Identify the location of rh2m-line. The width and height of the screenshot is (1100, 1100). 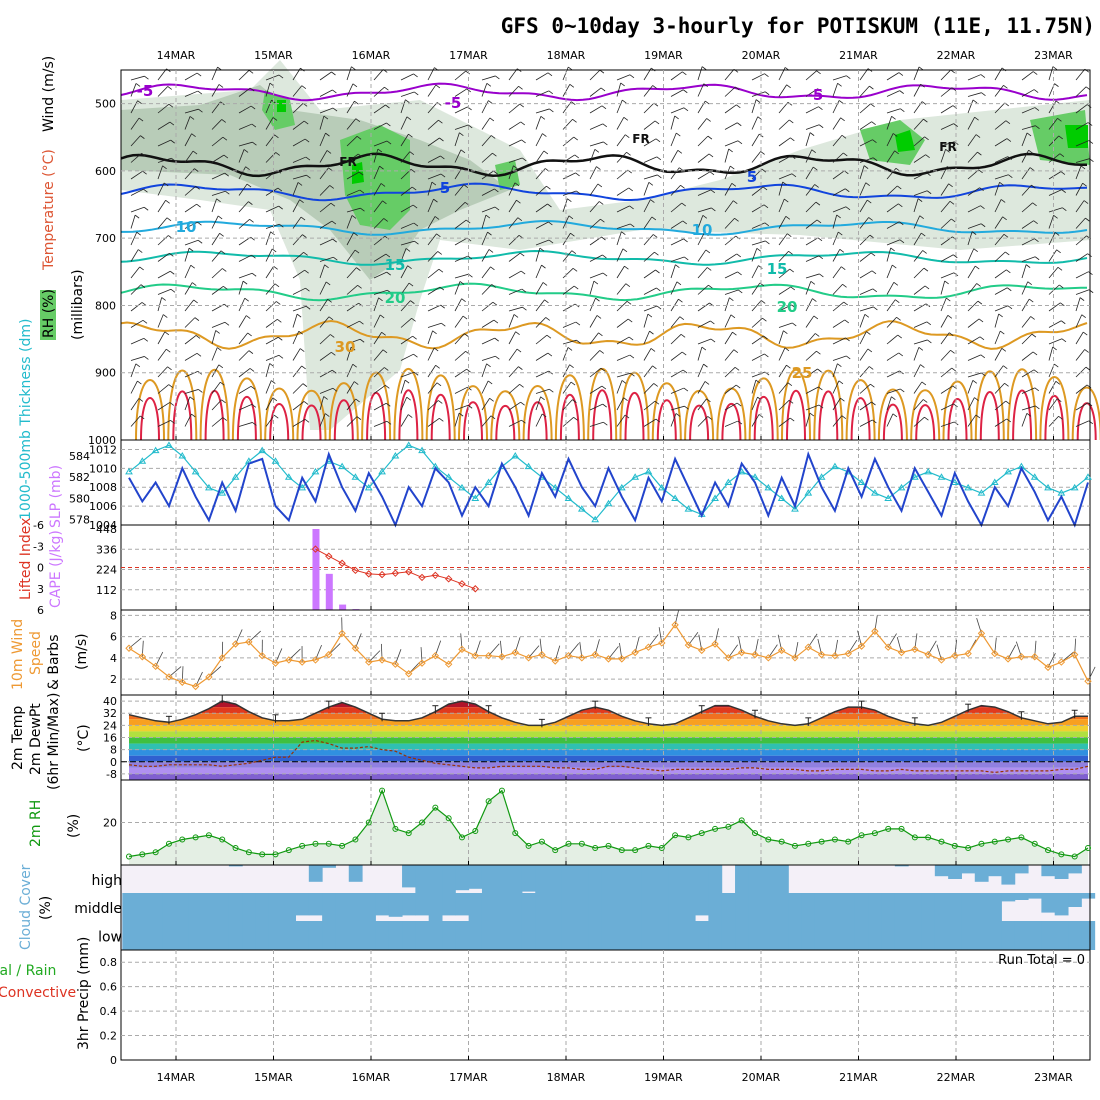
(608, 823).